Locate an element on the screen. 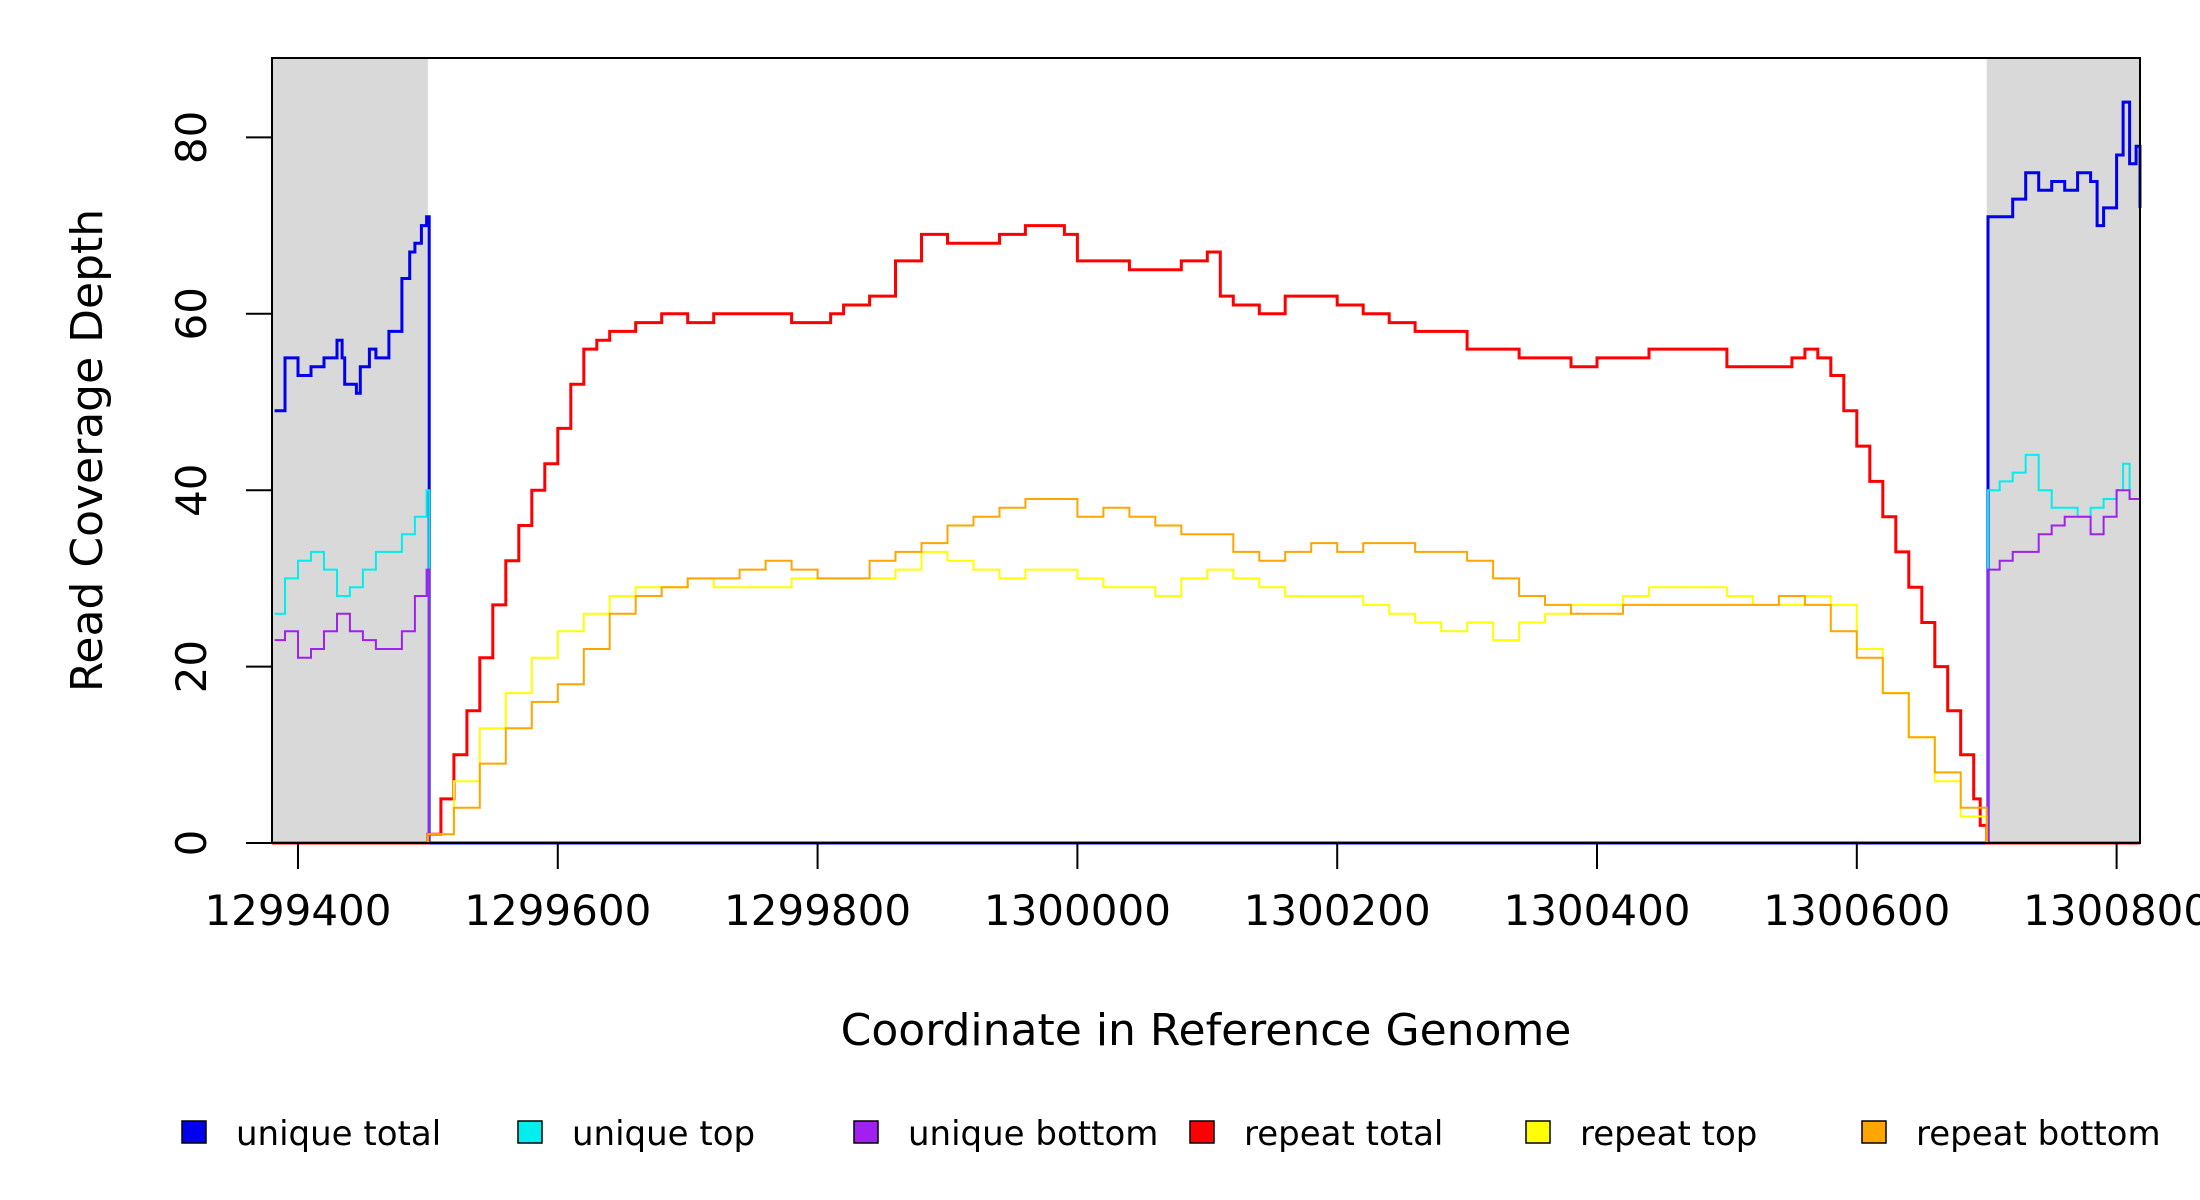 Image resolution: width=2200 pixels, height=1200 pixels. legend-label: unique bottom is located at coordinates (1033, 1134).